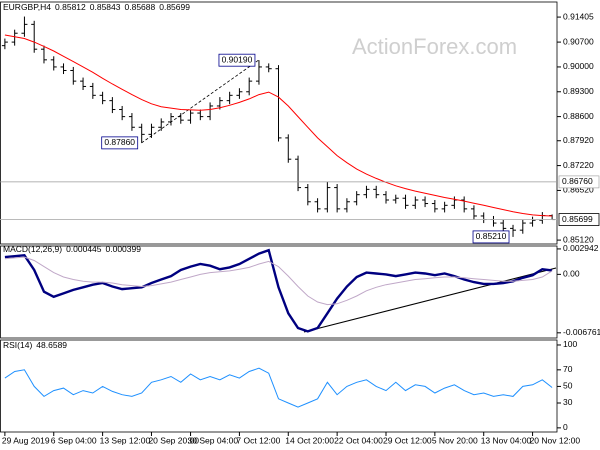 Image resolution: width=600 pixels, height=450 pixels. What do you see at coordinates (174, 7) in the screenshot?
I see `last-close: 0.85699` at bounding box center [174, 7].